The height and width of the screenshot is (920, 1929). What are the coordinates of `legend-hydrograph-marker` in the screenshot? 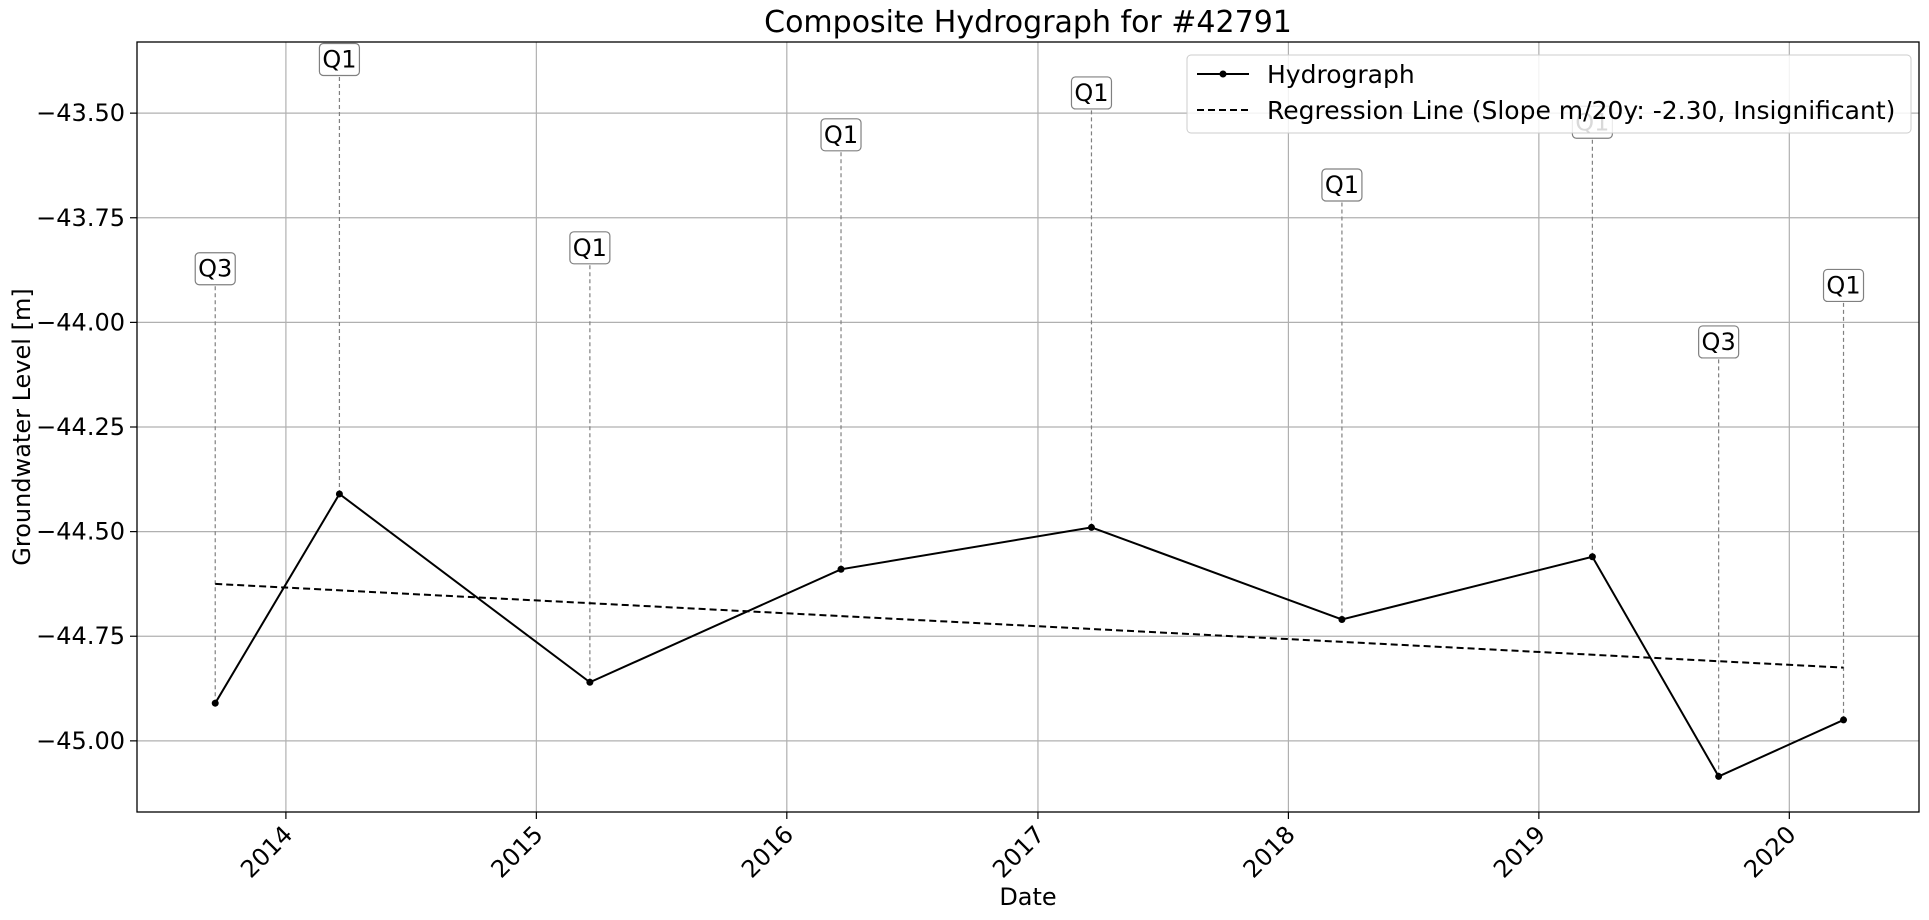 It's located at (1223, 74).